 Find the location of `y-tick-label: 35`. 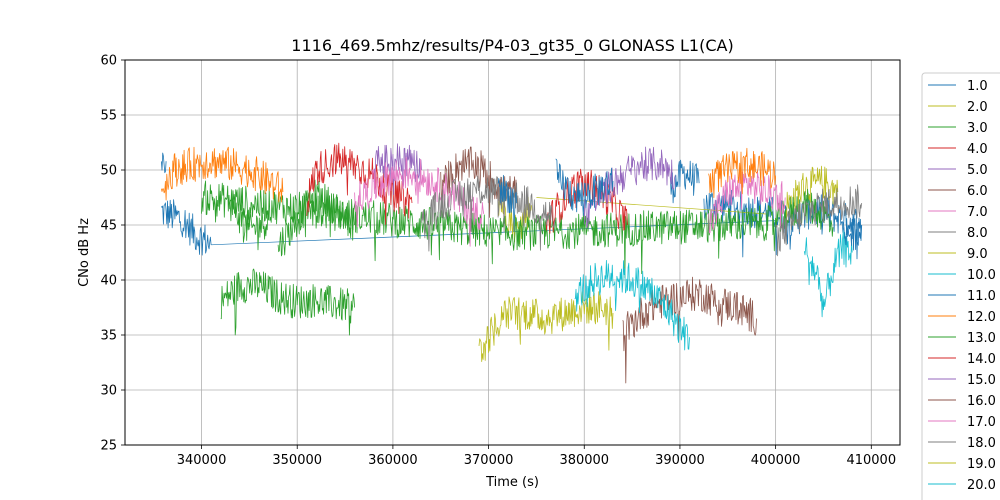

y-tick-label: 35 is located at coordinates (108, 336).